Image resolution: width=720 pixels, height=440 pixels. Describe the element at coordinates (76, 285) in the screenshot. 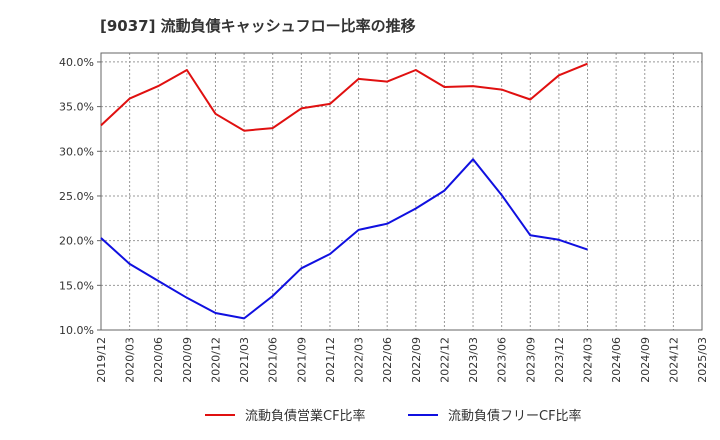

I see `y-tick-label: 15.0%` at that location.